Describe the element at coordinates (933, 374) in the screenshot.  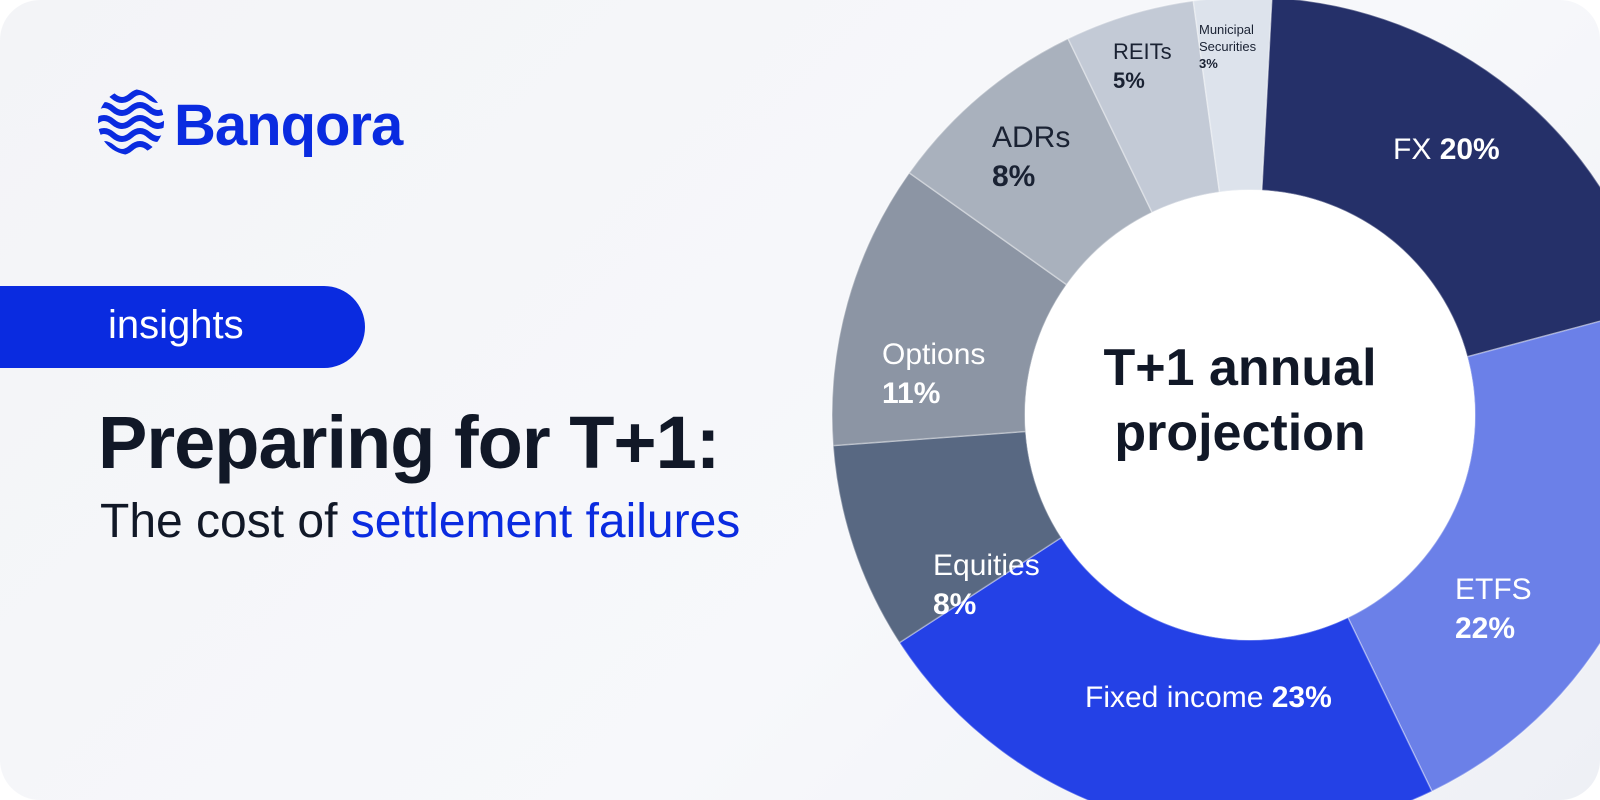
I see `segment-label: Options 11%` at that location.